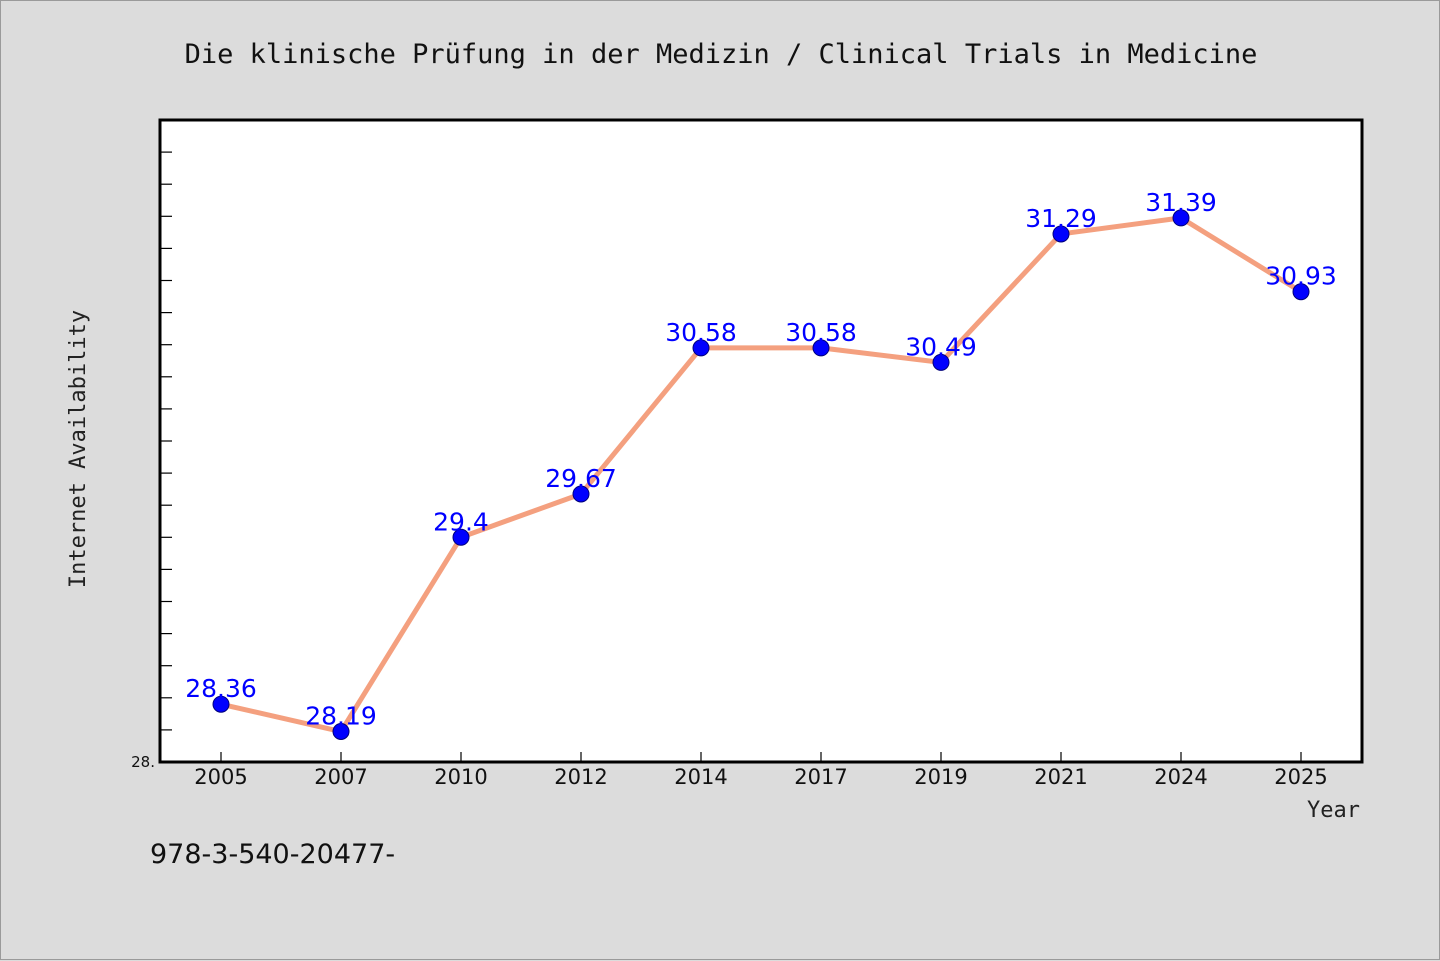  I want to click on x-tick-label: 2017, so click(820, 777).